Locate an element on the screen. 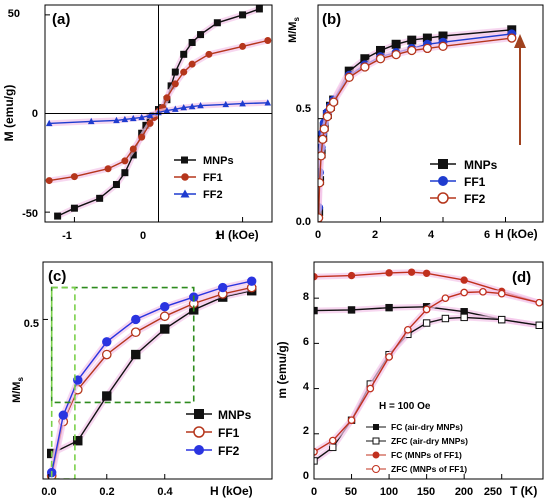 The height and width of the screenshot is (500, 550). panel-b-ylabel-sub: s is located at coordinates (296, 19).